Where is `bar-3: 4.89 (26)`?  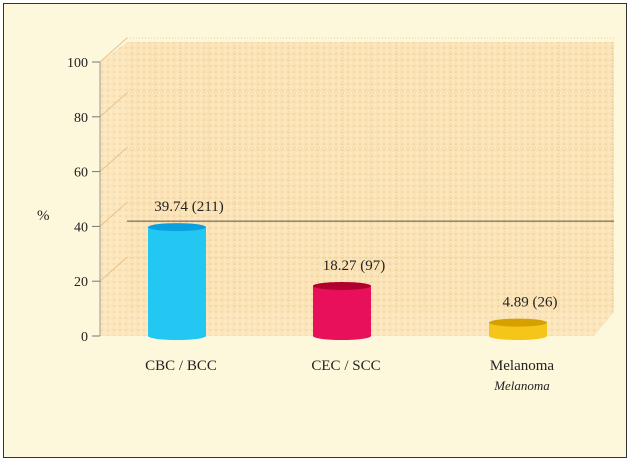 bar-3: 4.89 (26) is located at coordinates (523, 317).